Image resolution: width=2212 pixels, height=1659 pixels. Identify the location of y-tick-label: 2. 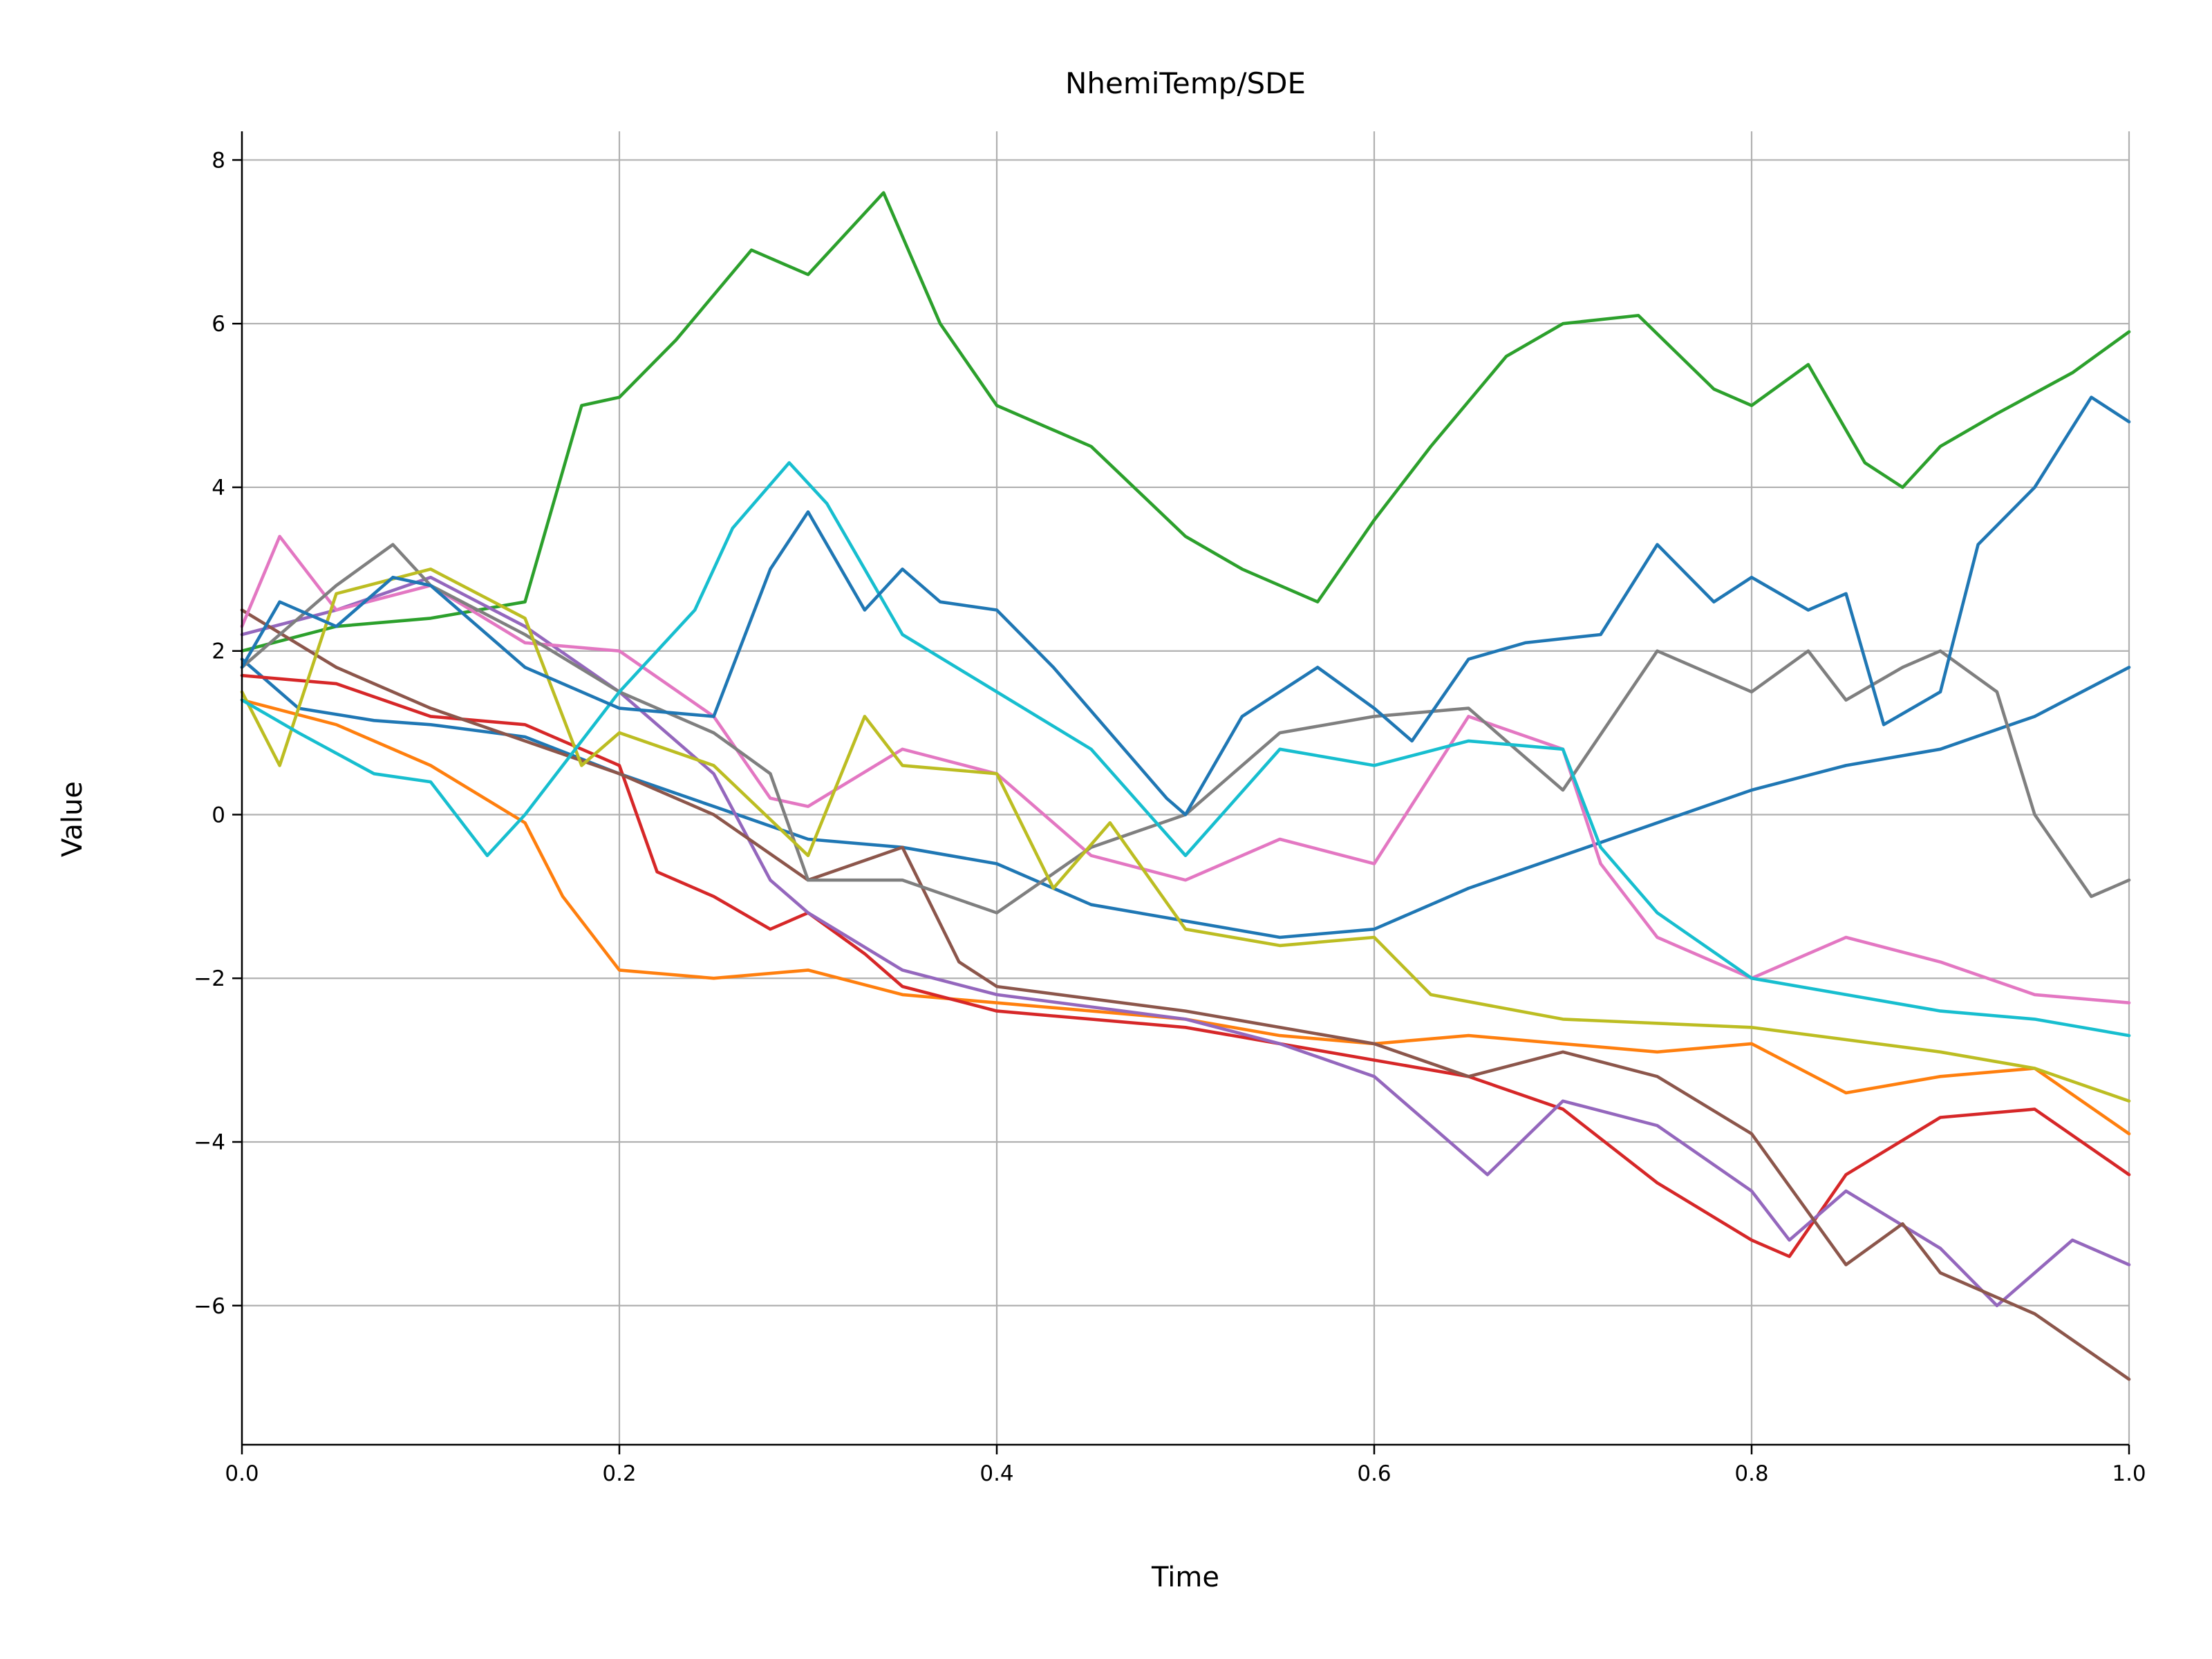
(218, 651).